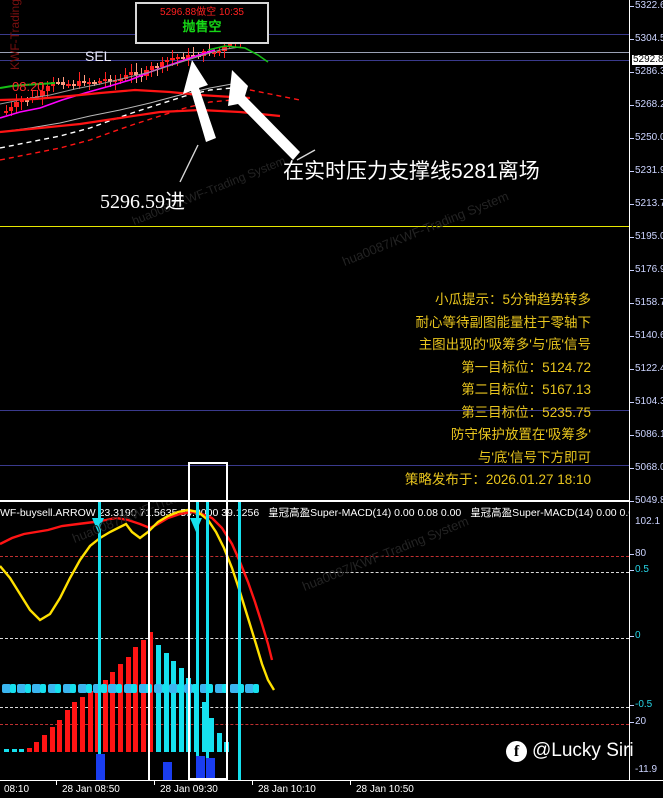  Describe the element at coordinates (512, 299) in the screenshot. I see `advice-line-0: 小瓜提示：5分钟趋势转多` at that location.